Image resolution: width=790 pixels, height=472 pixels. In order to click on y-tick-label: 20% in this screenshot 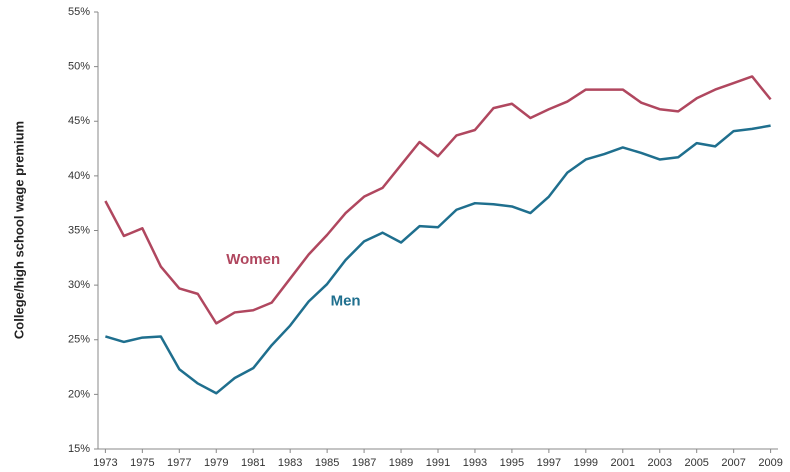, I will do `click(79, 394)`.